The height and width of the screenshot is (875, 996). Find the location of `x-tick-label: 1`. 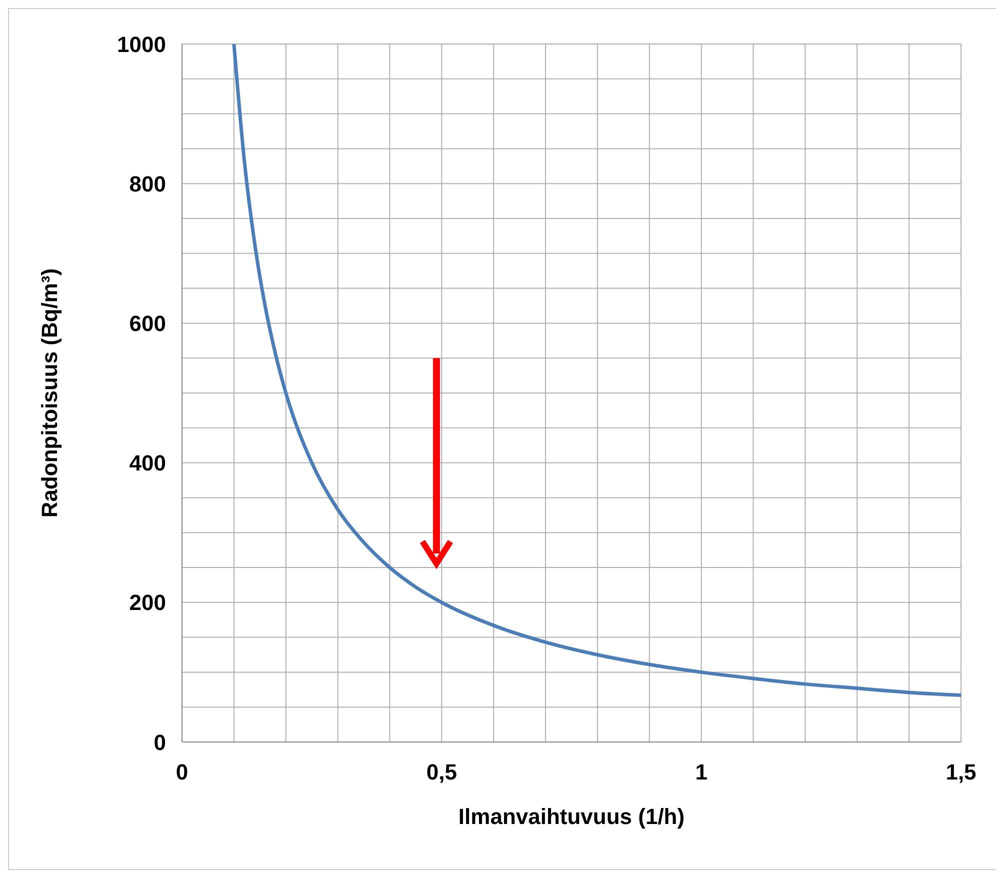

x-tick-label: 1 is located at coordinates (701, 772).